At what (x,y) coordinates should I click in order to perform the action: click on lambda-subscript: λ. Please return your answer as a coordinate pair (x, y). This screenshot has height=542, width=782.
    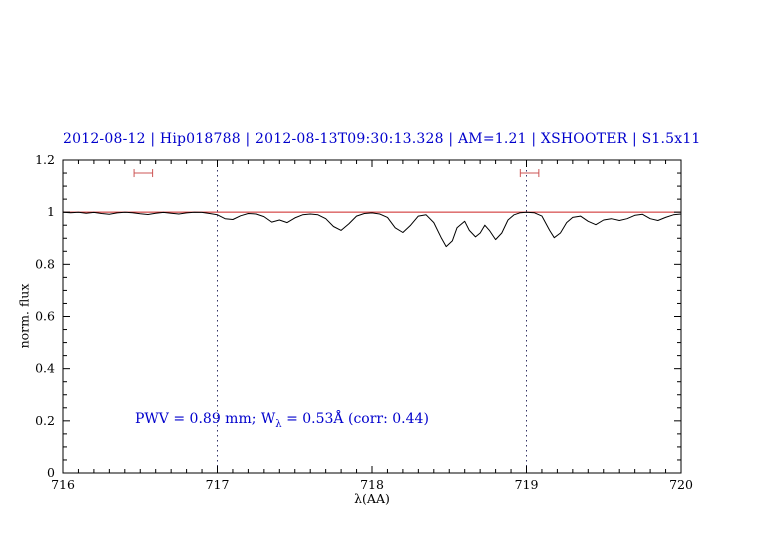
    Looking at the image, I should click on (278, 424).